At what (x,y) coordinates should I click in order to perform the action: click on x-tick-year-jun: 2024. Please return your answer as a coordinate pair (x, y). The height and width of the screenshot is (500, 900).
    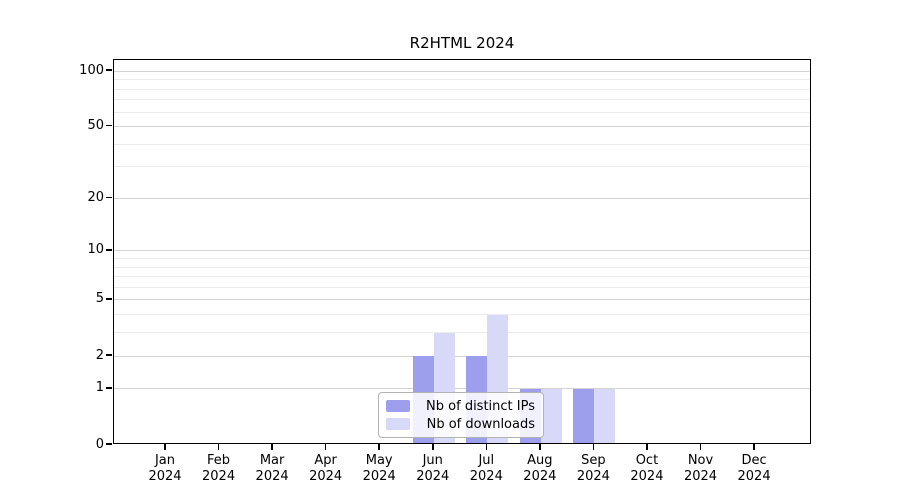
    Looking at the image, I should click on (433, 476).